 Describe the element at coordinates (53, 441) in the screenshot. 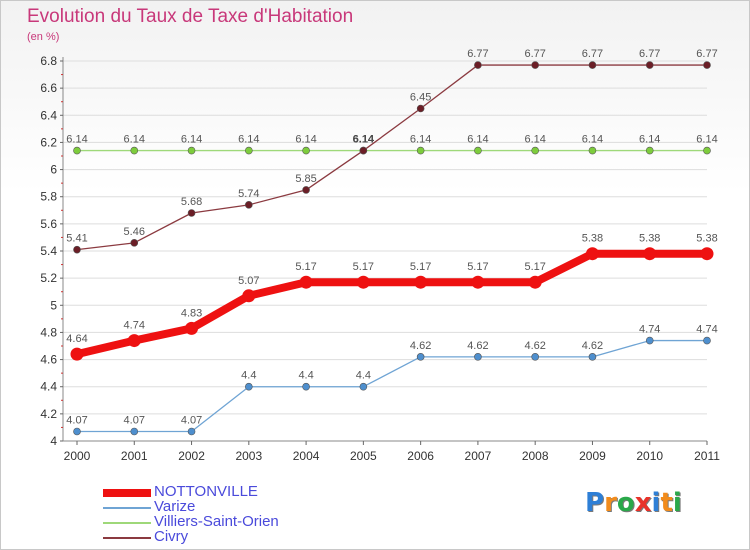

I see `y-tick-label: 4` at that location.